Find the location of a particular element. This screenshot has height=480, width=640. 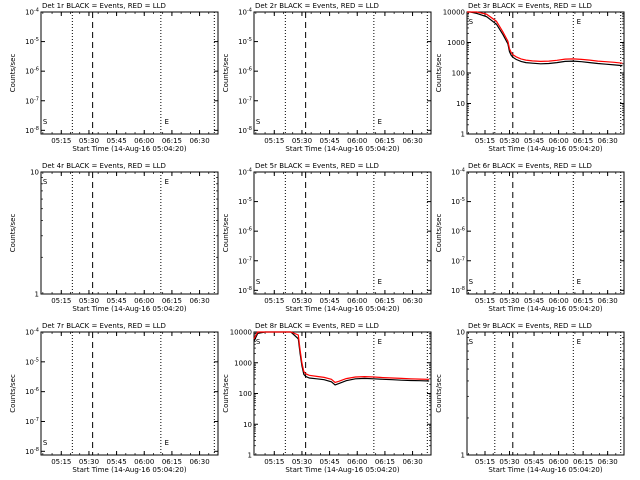

panel-title: Det 9r BLACK = Events, RED = LLD is located at coordinates (530, 326).